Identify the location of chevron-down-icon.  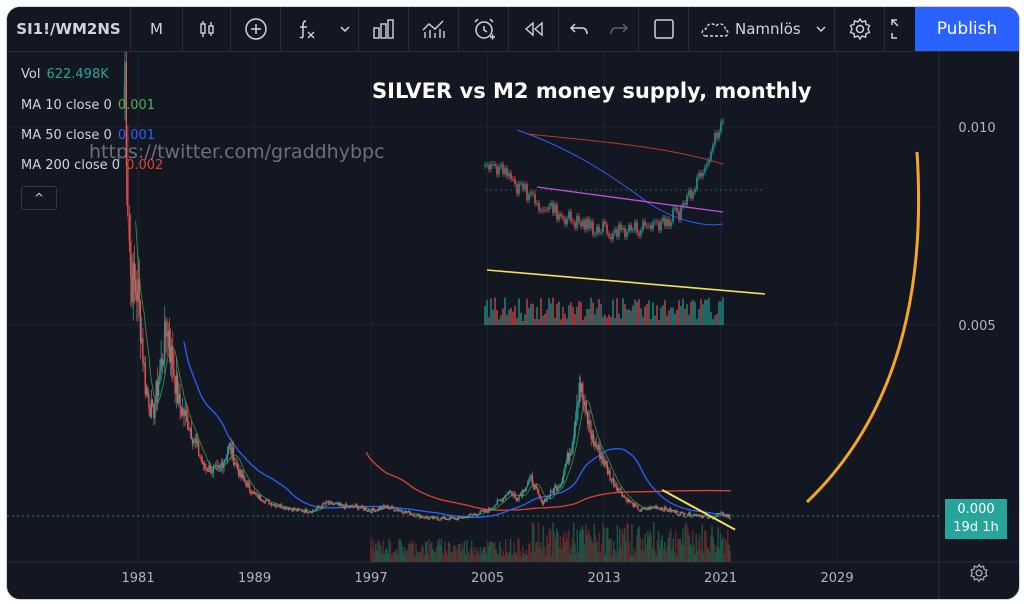
(345, 29).